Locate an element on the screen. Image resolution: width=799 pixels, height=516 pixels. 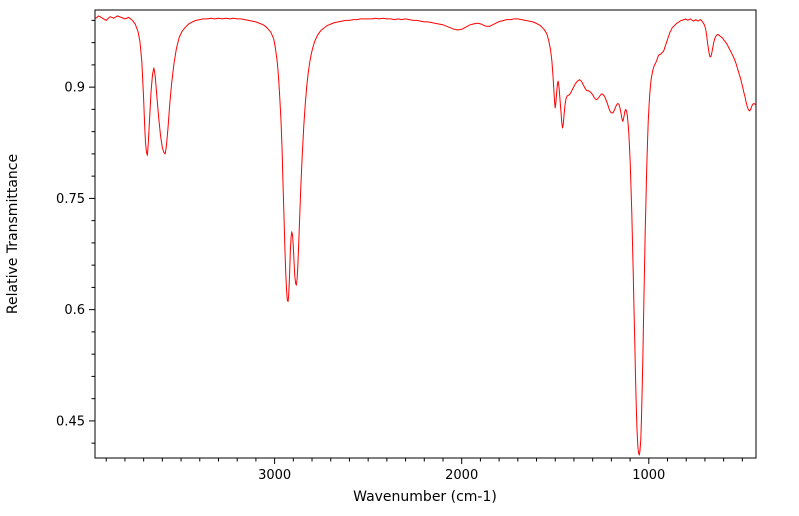
y-axis-label: Relative Transmittance is located at coordinates (13, 234).